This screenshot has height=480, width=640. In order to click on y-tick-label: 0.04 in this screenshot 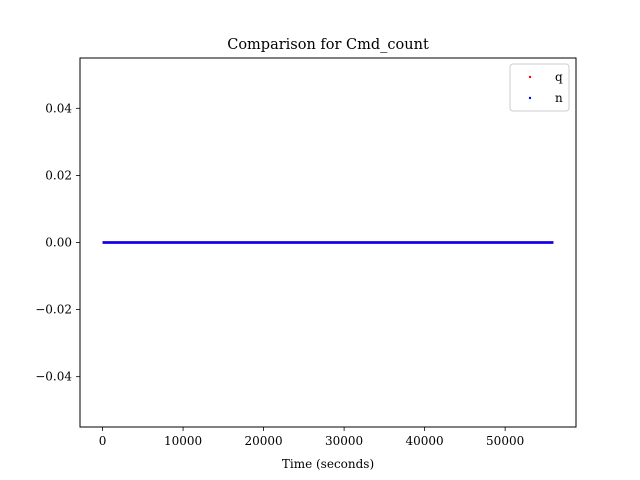, I will do `click(58, 108)`.